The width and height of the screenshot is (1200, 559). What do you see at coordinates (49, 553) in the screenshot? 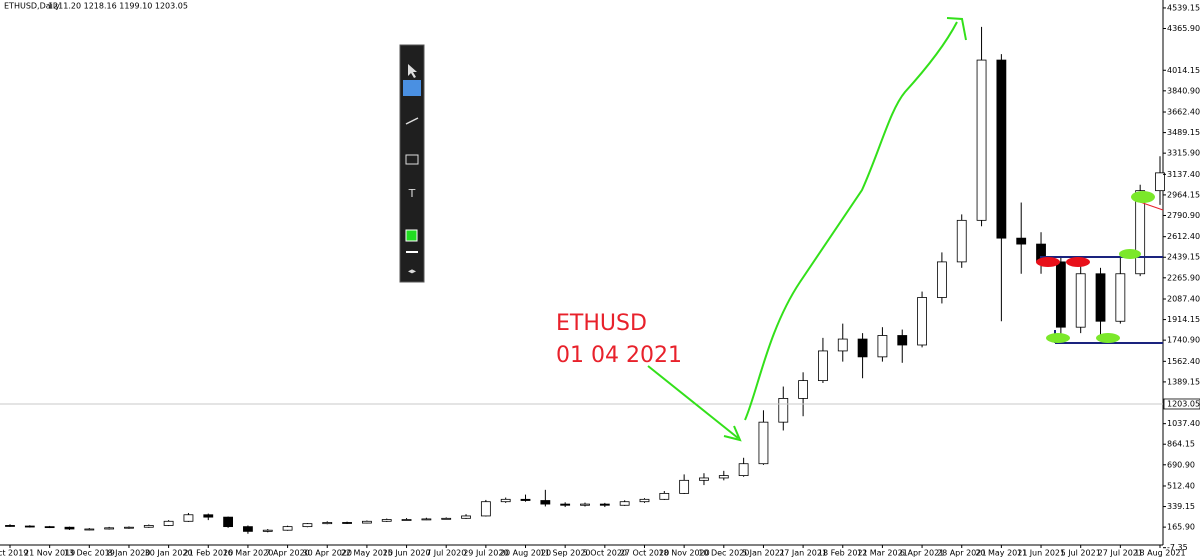
I see `x-tick-label: 21 Nov 2019` at bounding box center [49, 553].